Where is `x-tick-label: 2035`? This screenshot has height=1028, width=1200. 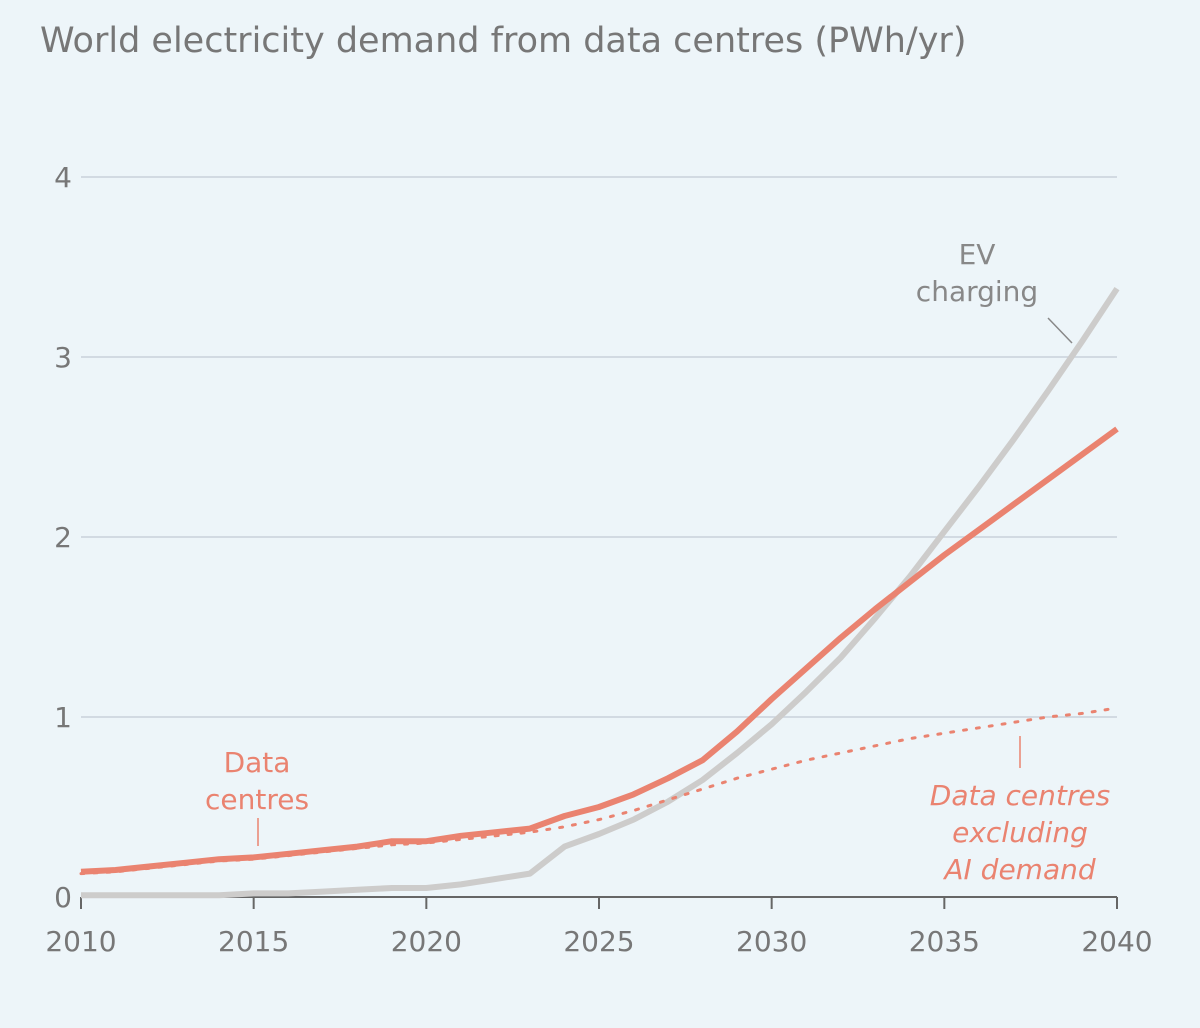
x-tick-label: 2035 is located at coordinates (944, 941).